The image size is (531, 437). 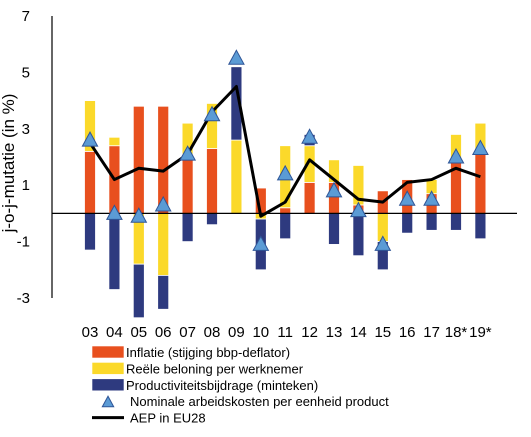 What do you see at coordinates (90, 332) in the screenshot?
I see `x-tick-label: 03` at bounding box center [90, 332].